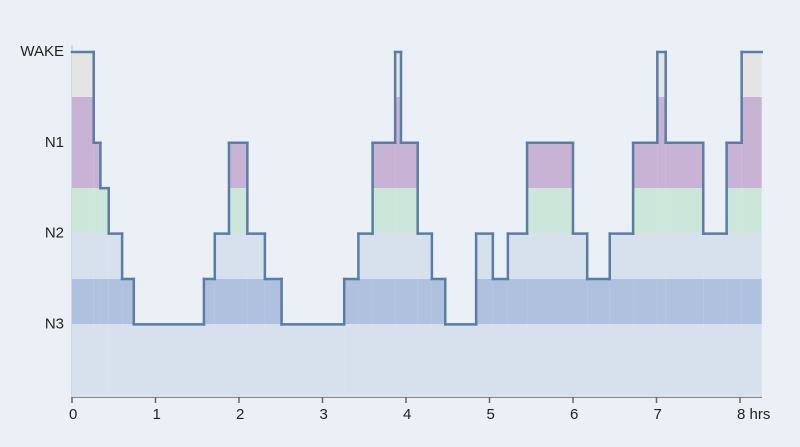  I want to click on y-tick-label: WAKE, so click(42, 51).